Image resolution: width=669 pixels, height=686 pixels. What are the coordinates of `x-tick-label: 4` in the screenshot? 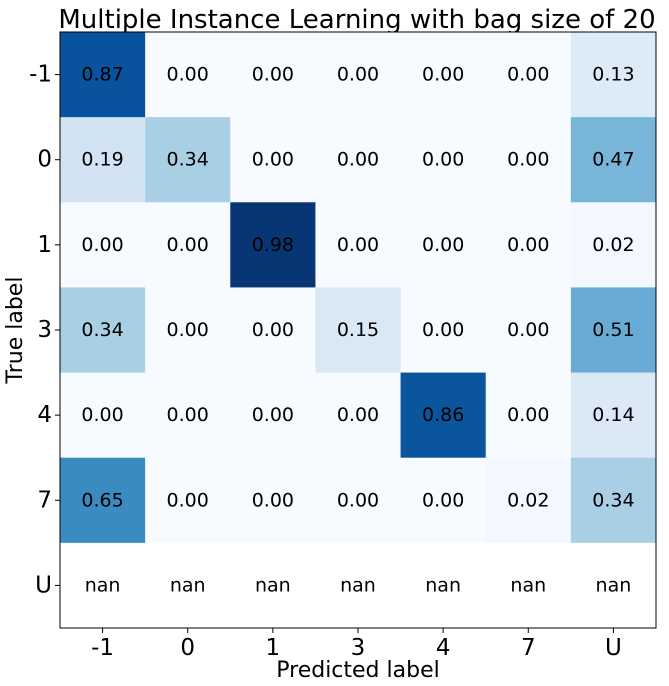 It's located at (443, 648).